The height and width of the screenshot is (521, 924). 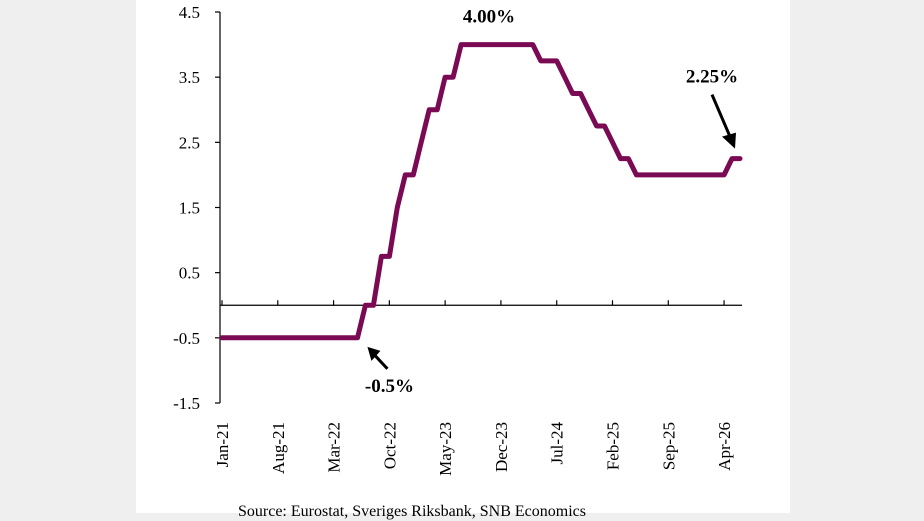 What do you see at coordinates (389, 445) in the screenshot?
I see `x-tick-label: Oct-22` at bounding box center [389, 445].